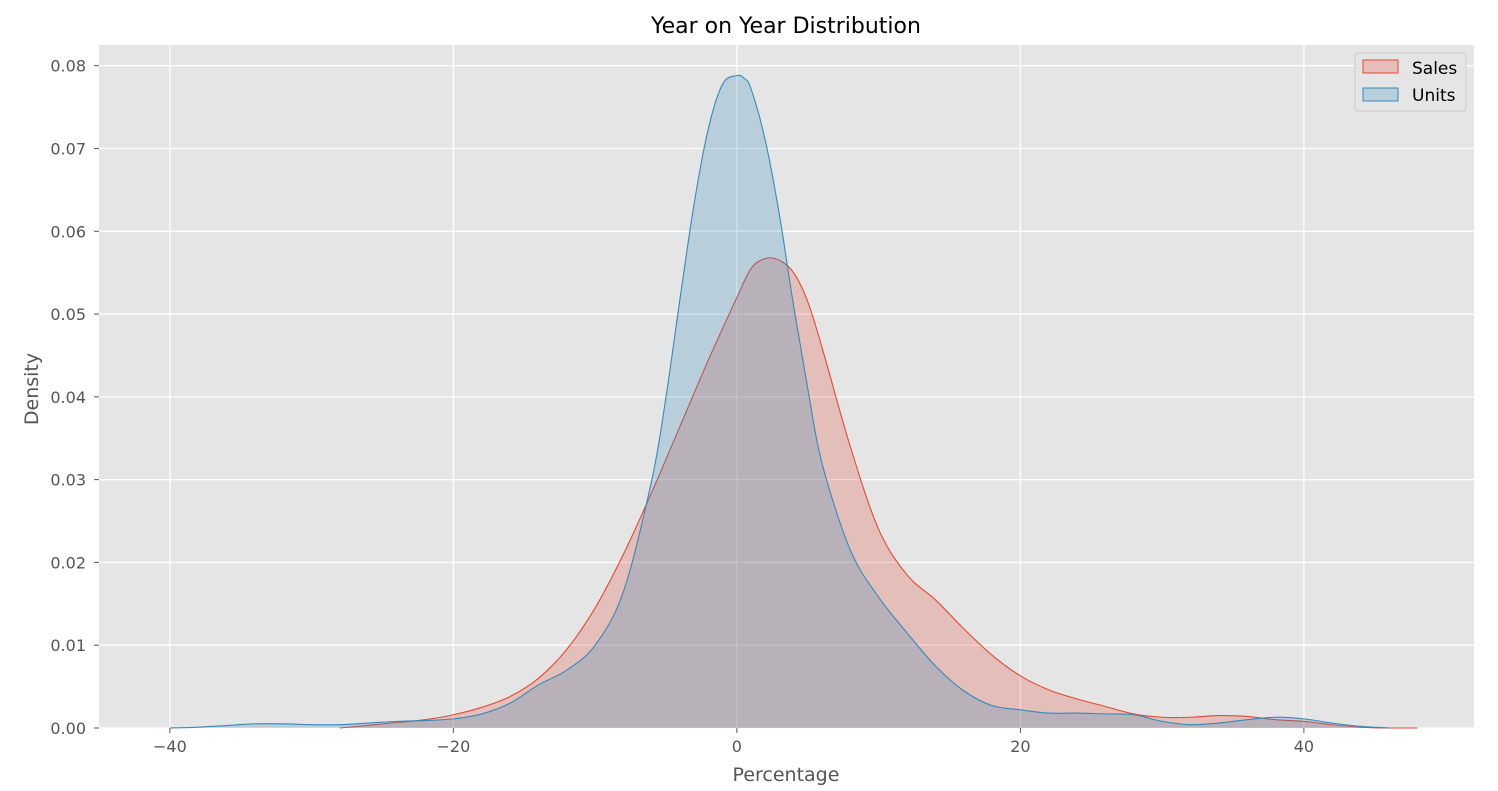  I want to click on y-tick-label: 0.06, so click(68, 231).